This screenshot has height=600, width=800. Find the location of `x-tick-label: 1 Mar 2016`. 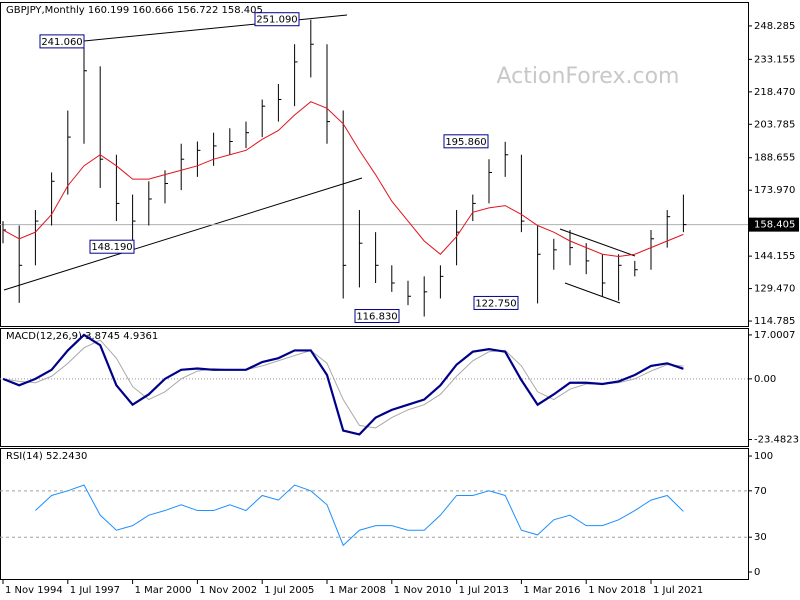

x-tick-label: 1 Mar 2016 is located at coordinates (551, 590).